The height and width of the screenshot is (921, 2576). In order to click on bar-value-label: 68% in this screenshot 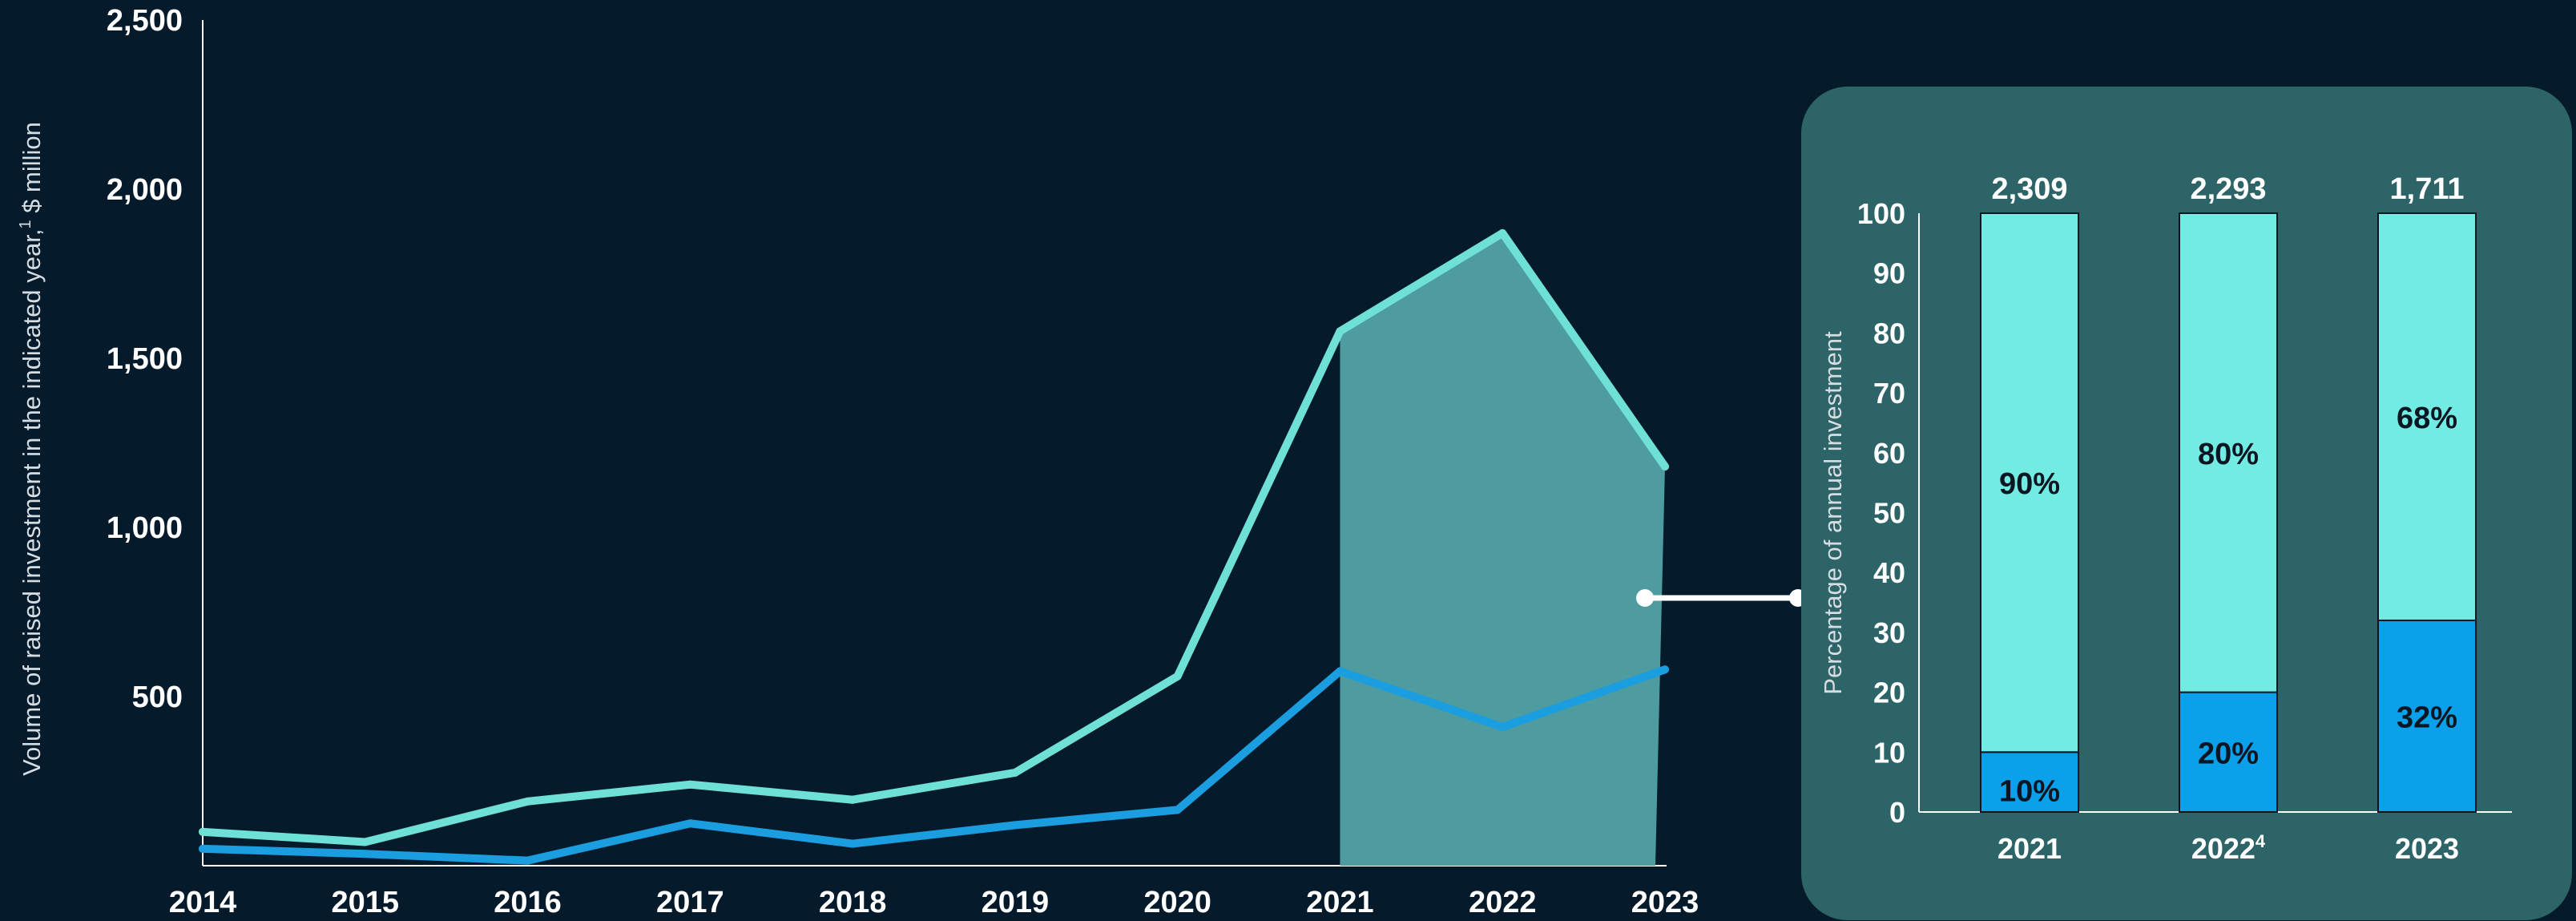, I will do `click(2427, 419)`.